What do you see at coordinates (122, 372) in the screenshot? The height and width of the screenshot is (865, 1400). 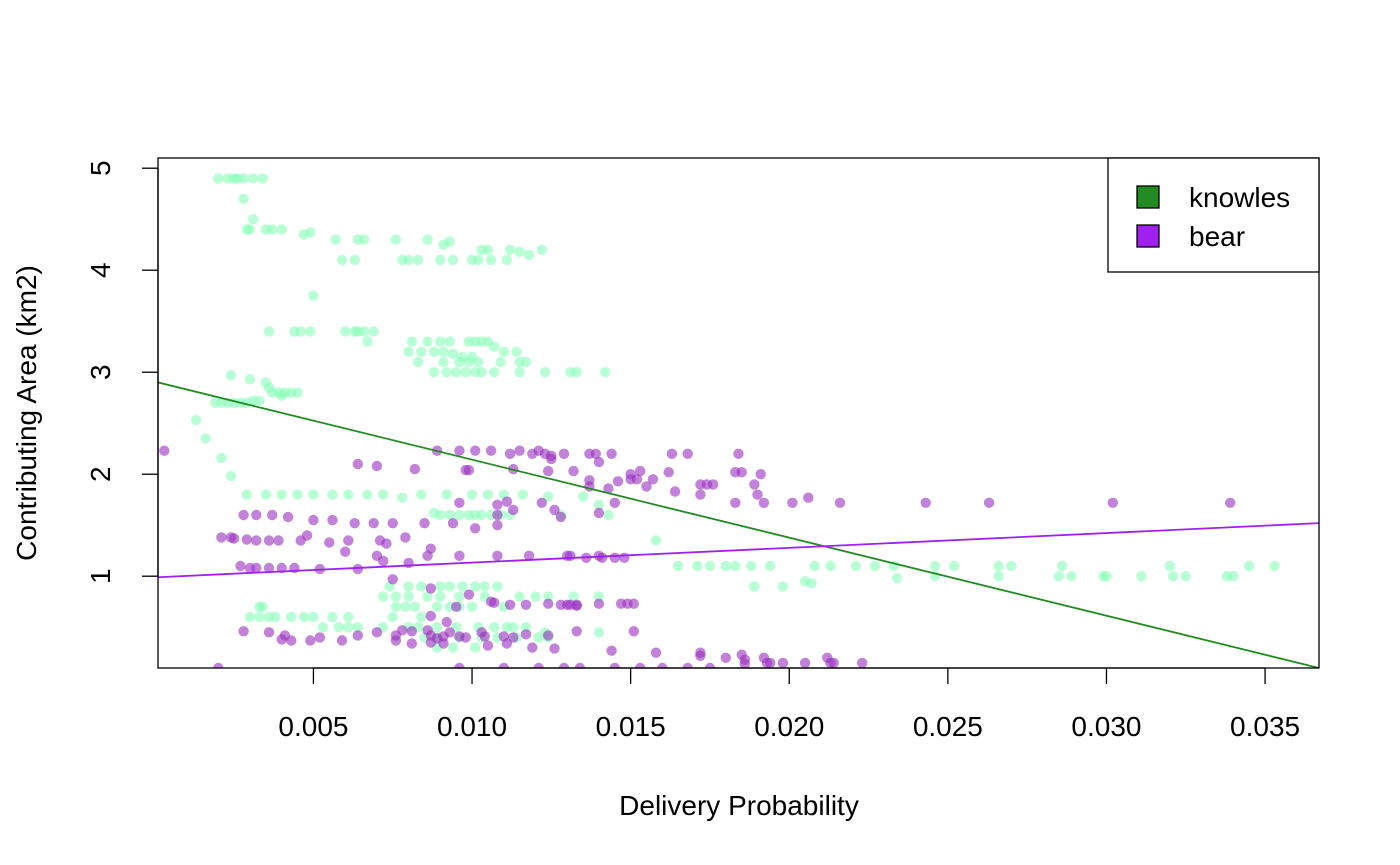 I see `y-axis: 1 2 3 4 5` at bounding box center [122, 372].